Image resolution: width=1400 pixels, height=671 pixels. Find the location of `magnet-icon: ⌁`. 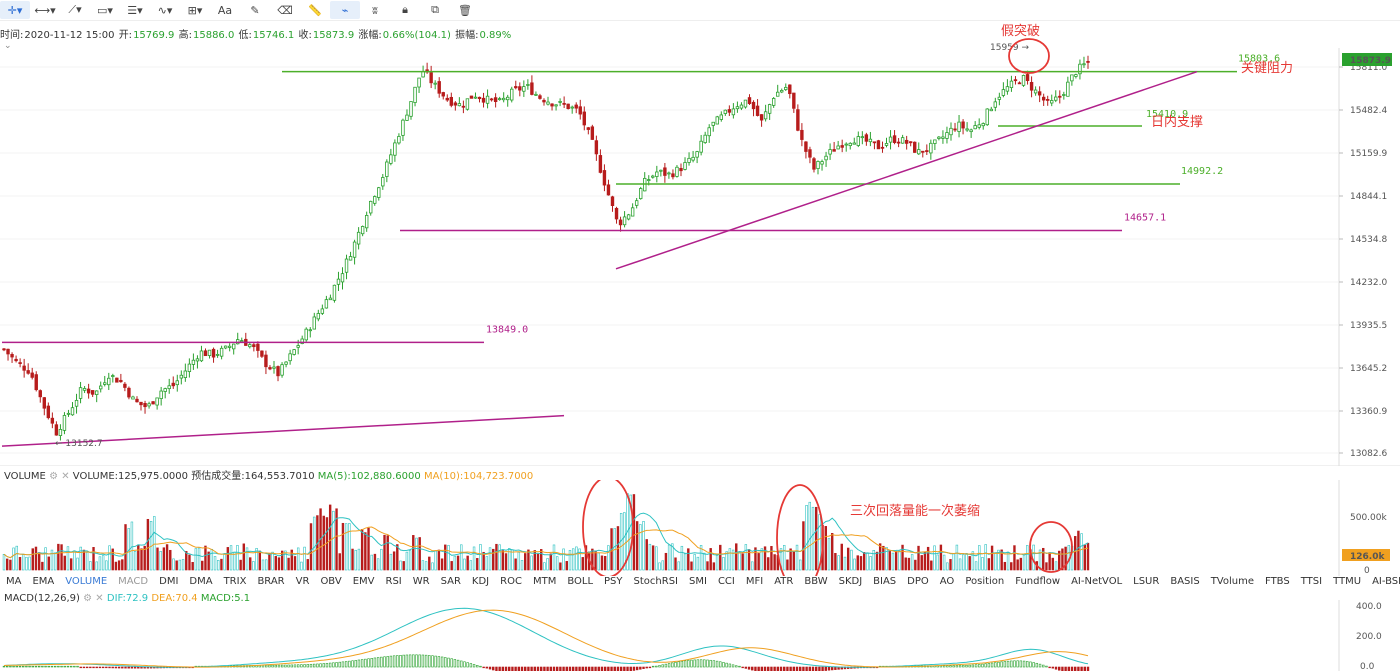

magnet-icon: ⌁ is located at coordinates (345, 10).